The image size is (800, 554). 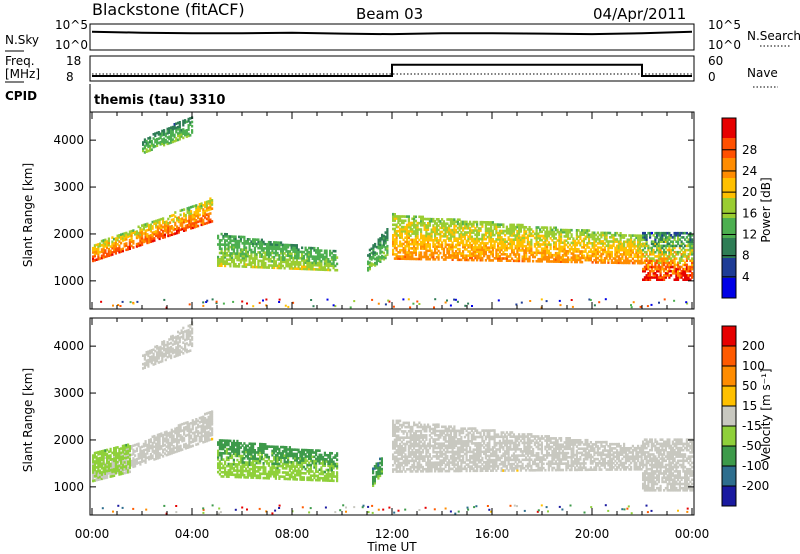 What do you see at coordinates (71, 25) in the screenshot?
I see `sky-left-tick-top: 10^5` at bounding box center [71, 25].